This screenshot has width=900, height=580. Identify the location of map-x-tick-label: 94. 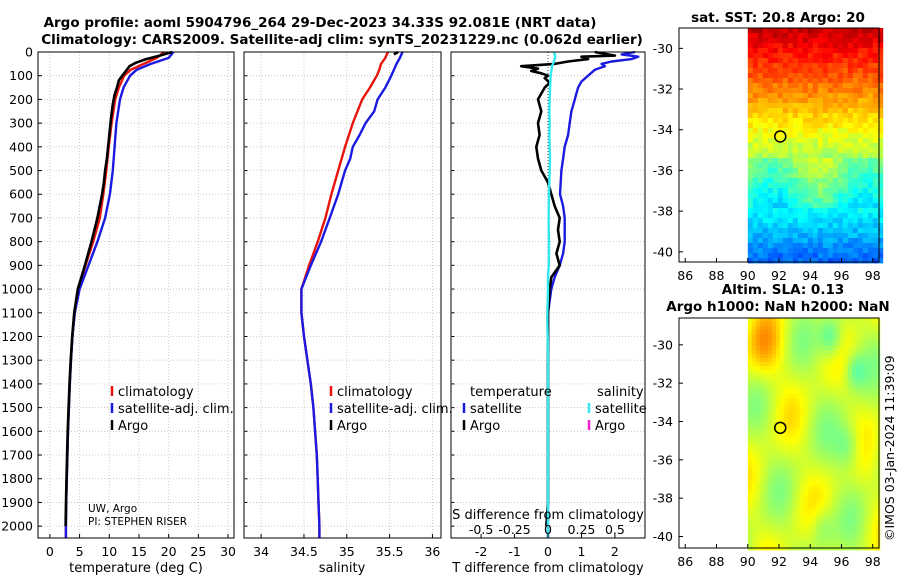
(810, 561).